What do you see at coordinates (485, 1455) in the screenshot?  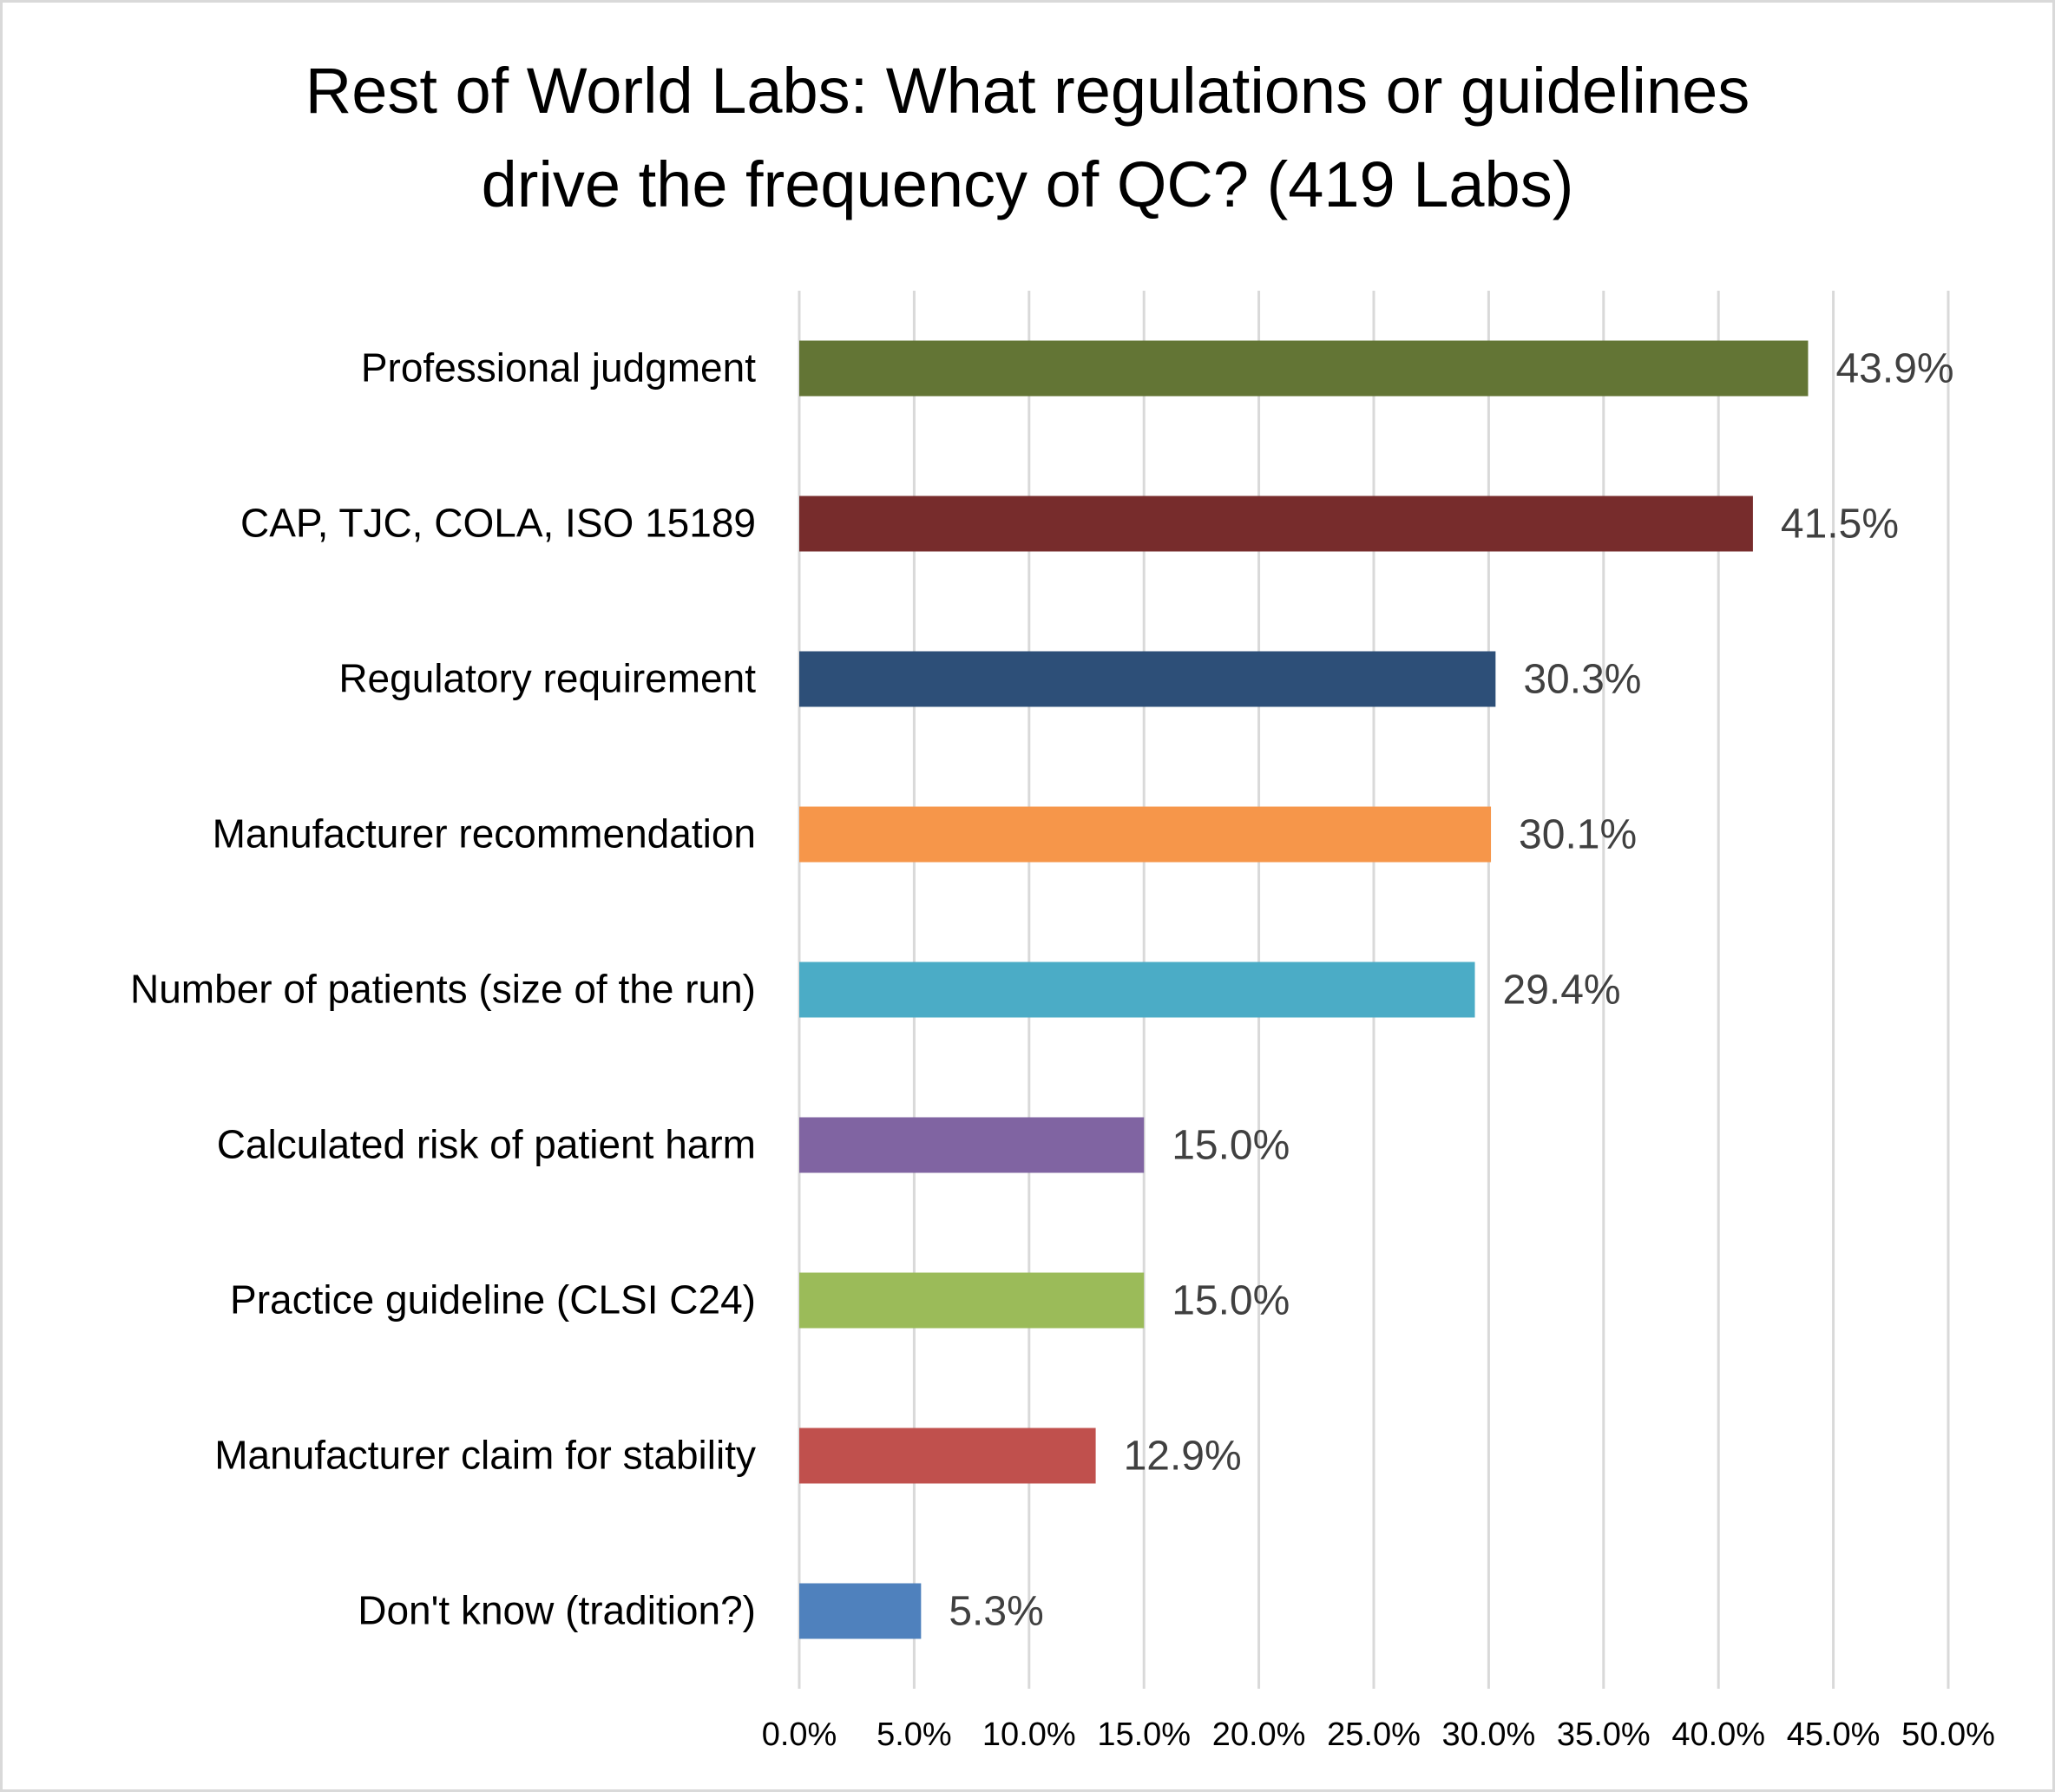 I see `category-label: Manufacturer claim for stability` at bounding box center [485, 1455].